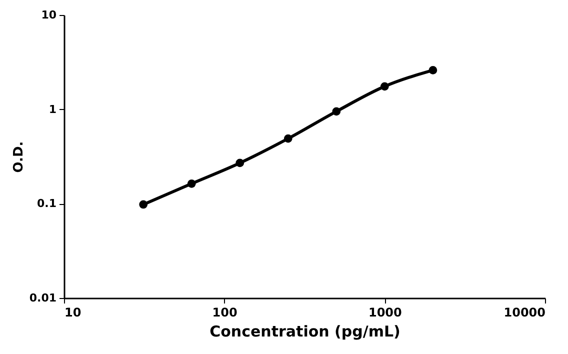  I want to click on x-axis-title: Concentration (pg/mL), so click(305, 331).